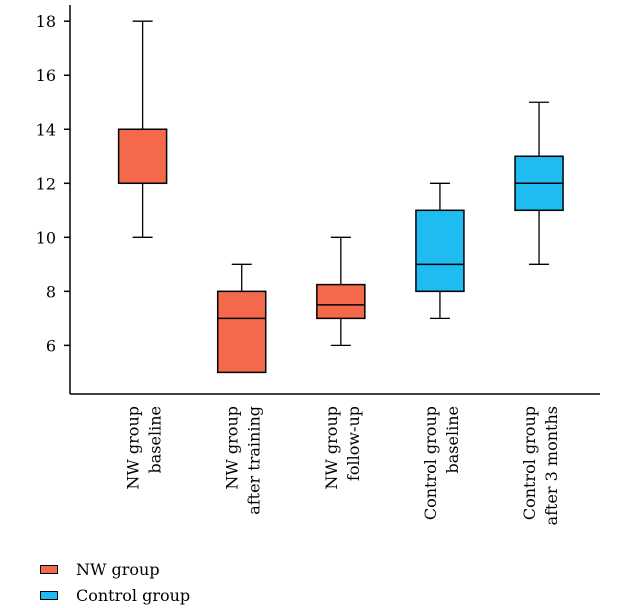 The width and height of the screenshot is (619, 608). What do you see at coordinates (46, 75) in the screenshot?
I see `y-tick-label: 16` at bounding box center [46, 75].